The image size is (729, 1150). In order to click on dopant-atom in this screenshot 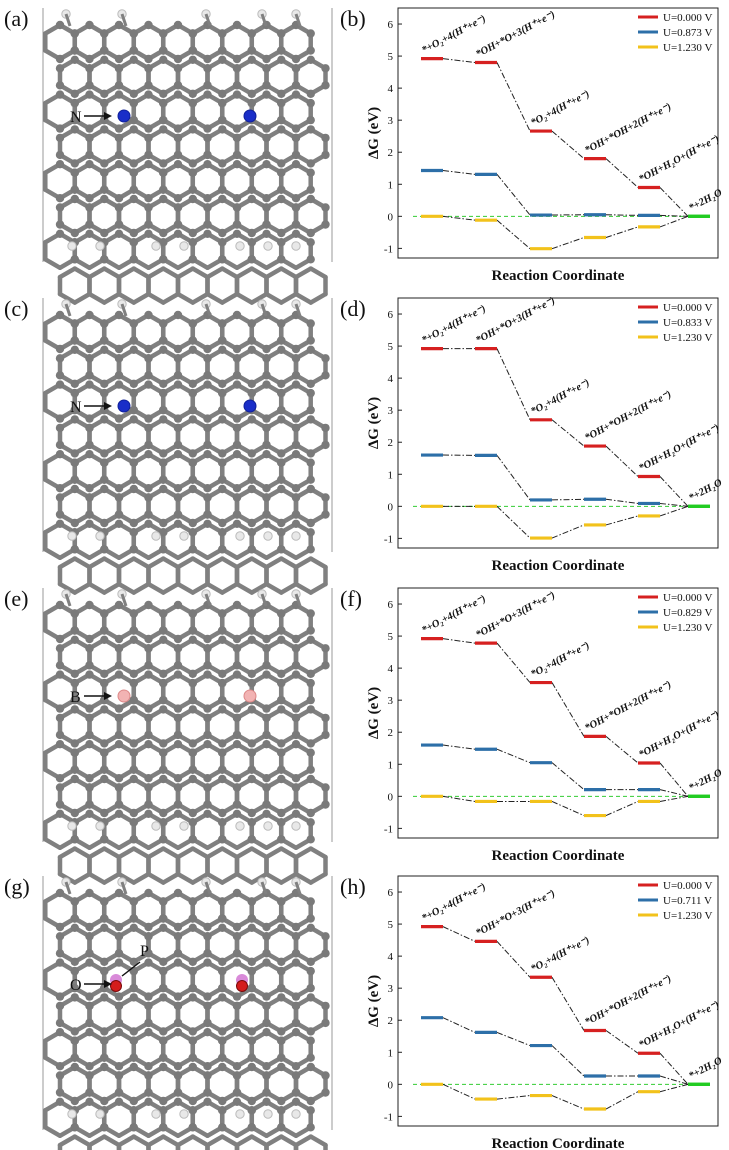, I will do `click(124, 696)`.